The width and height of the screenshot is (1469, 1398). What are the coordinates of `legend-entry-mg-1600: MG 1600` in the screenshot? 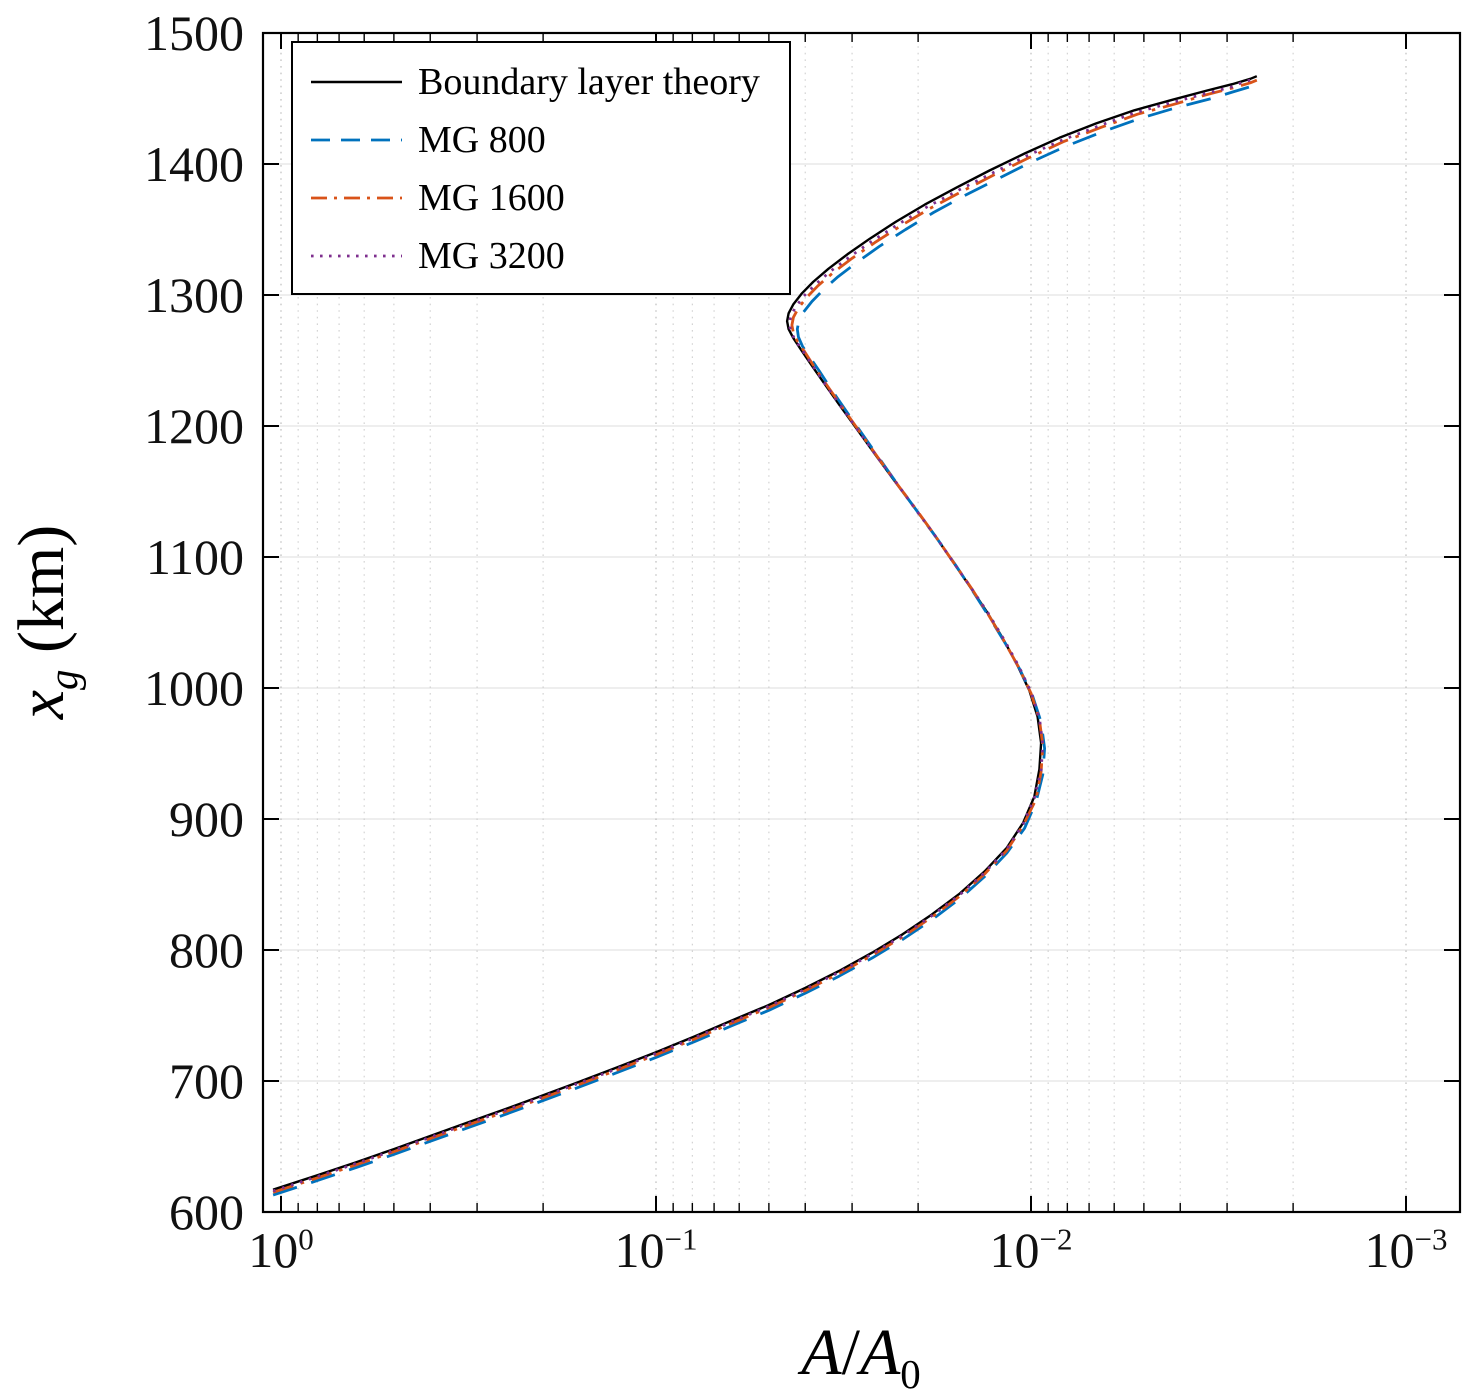 It's located at (541, 198).